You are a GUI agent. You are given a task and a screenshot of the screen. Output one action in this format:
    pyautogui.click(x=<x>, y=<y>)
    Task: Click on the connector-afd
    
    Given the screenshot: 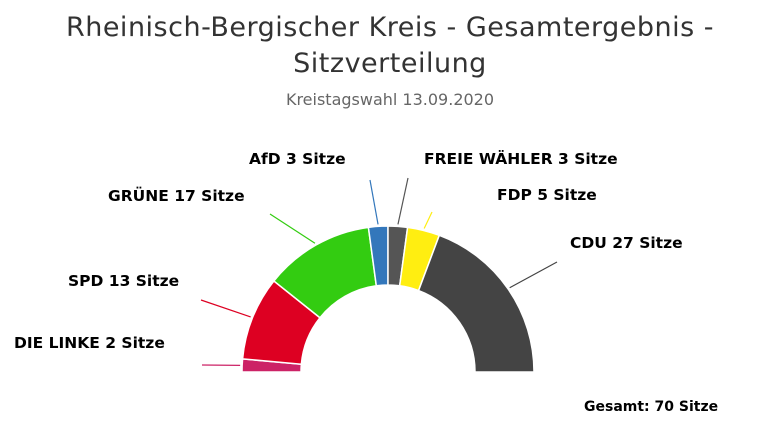 What is the action you would take?
    pyautogui.click(x=374, y=202)
    